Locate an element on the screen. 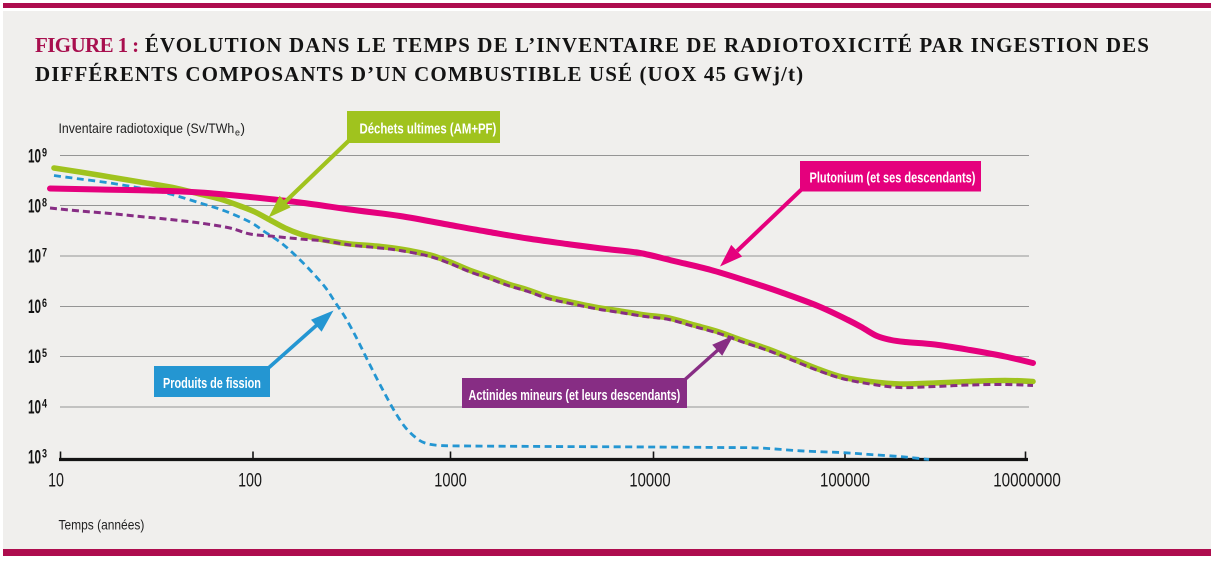 Image resolution: width=1214 pixels, height=561 pixels. svg-text: 3 is located at coordinates (44, 454).